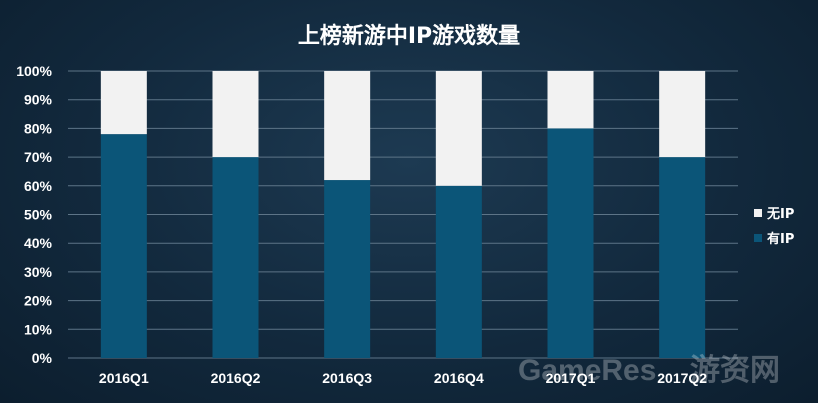  What do you see at coordinates (124, 378) in the screenshot?
I see `x-tick-label: 2016Q1` at bounding box center [124, 378].